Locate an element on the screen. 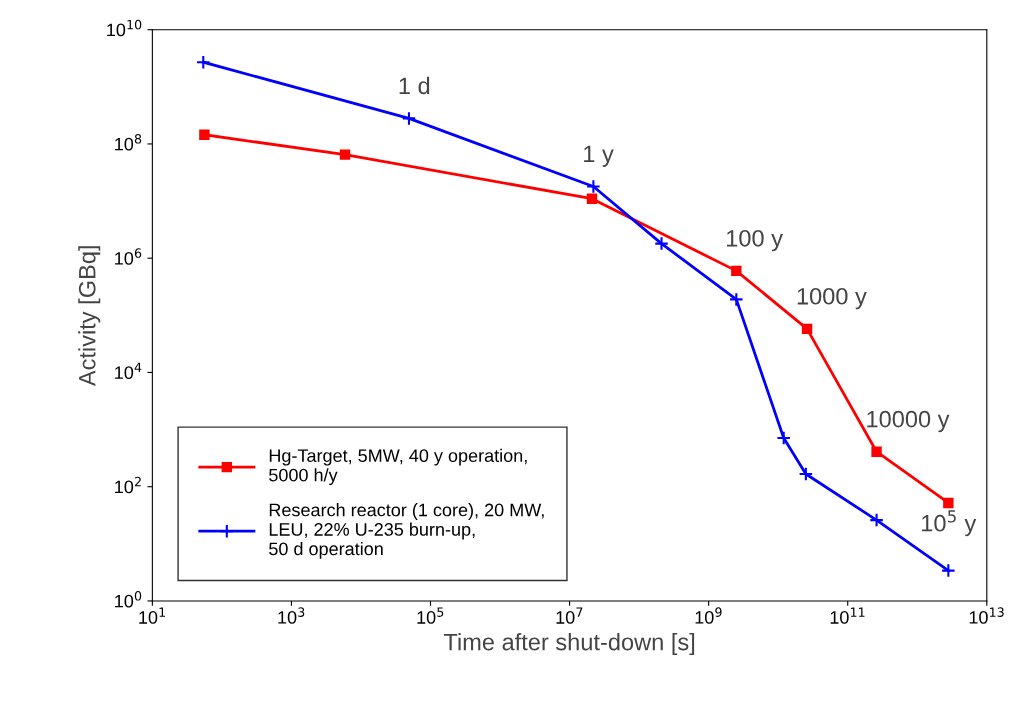 This screenshot has height=707, width=1009. annotation: 1000 y is located at coordinates (832, 298).